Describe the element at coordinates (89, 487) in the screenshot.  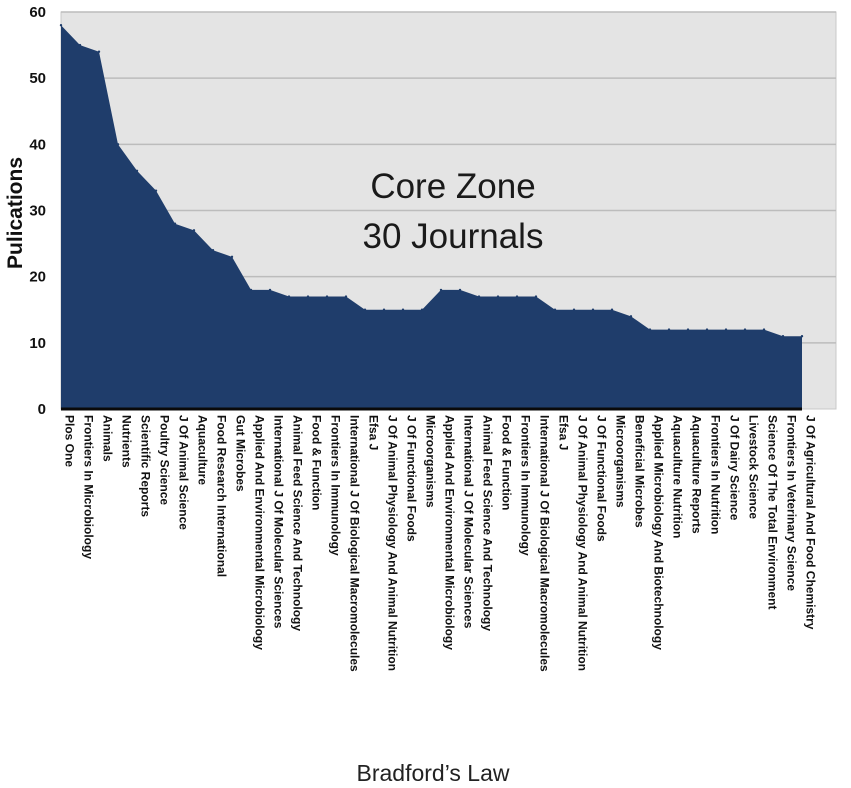
I see `x-tick-label: Frontiers In Microbiology` at that location.